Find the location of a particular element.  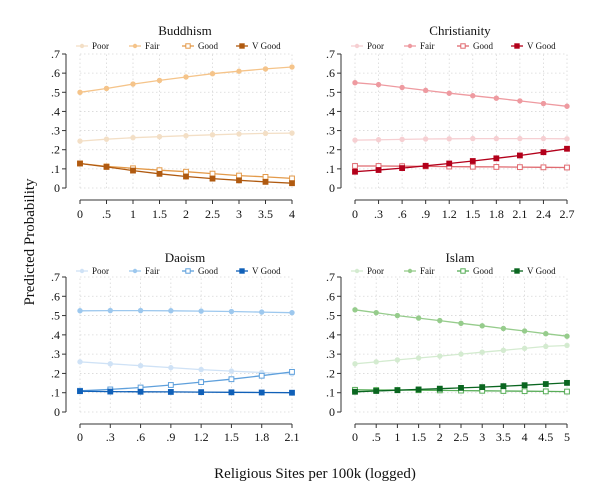

x-tick-label: 1.2 is located at coordinates (449, 214).